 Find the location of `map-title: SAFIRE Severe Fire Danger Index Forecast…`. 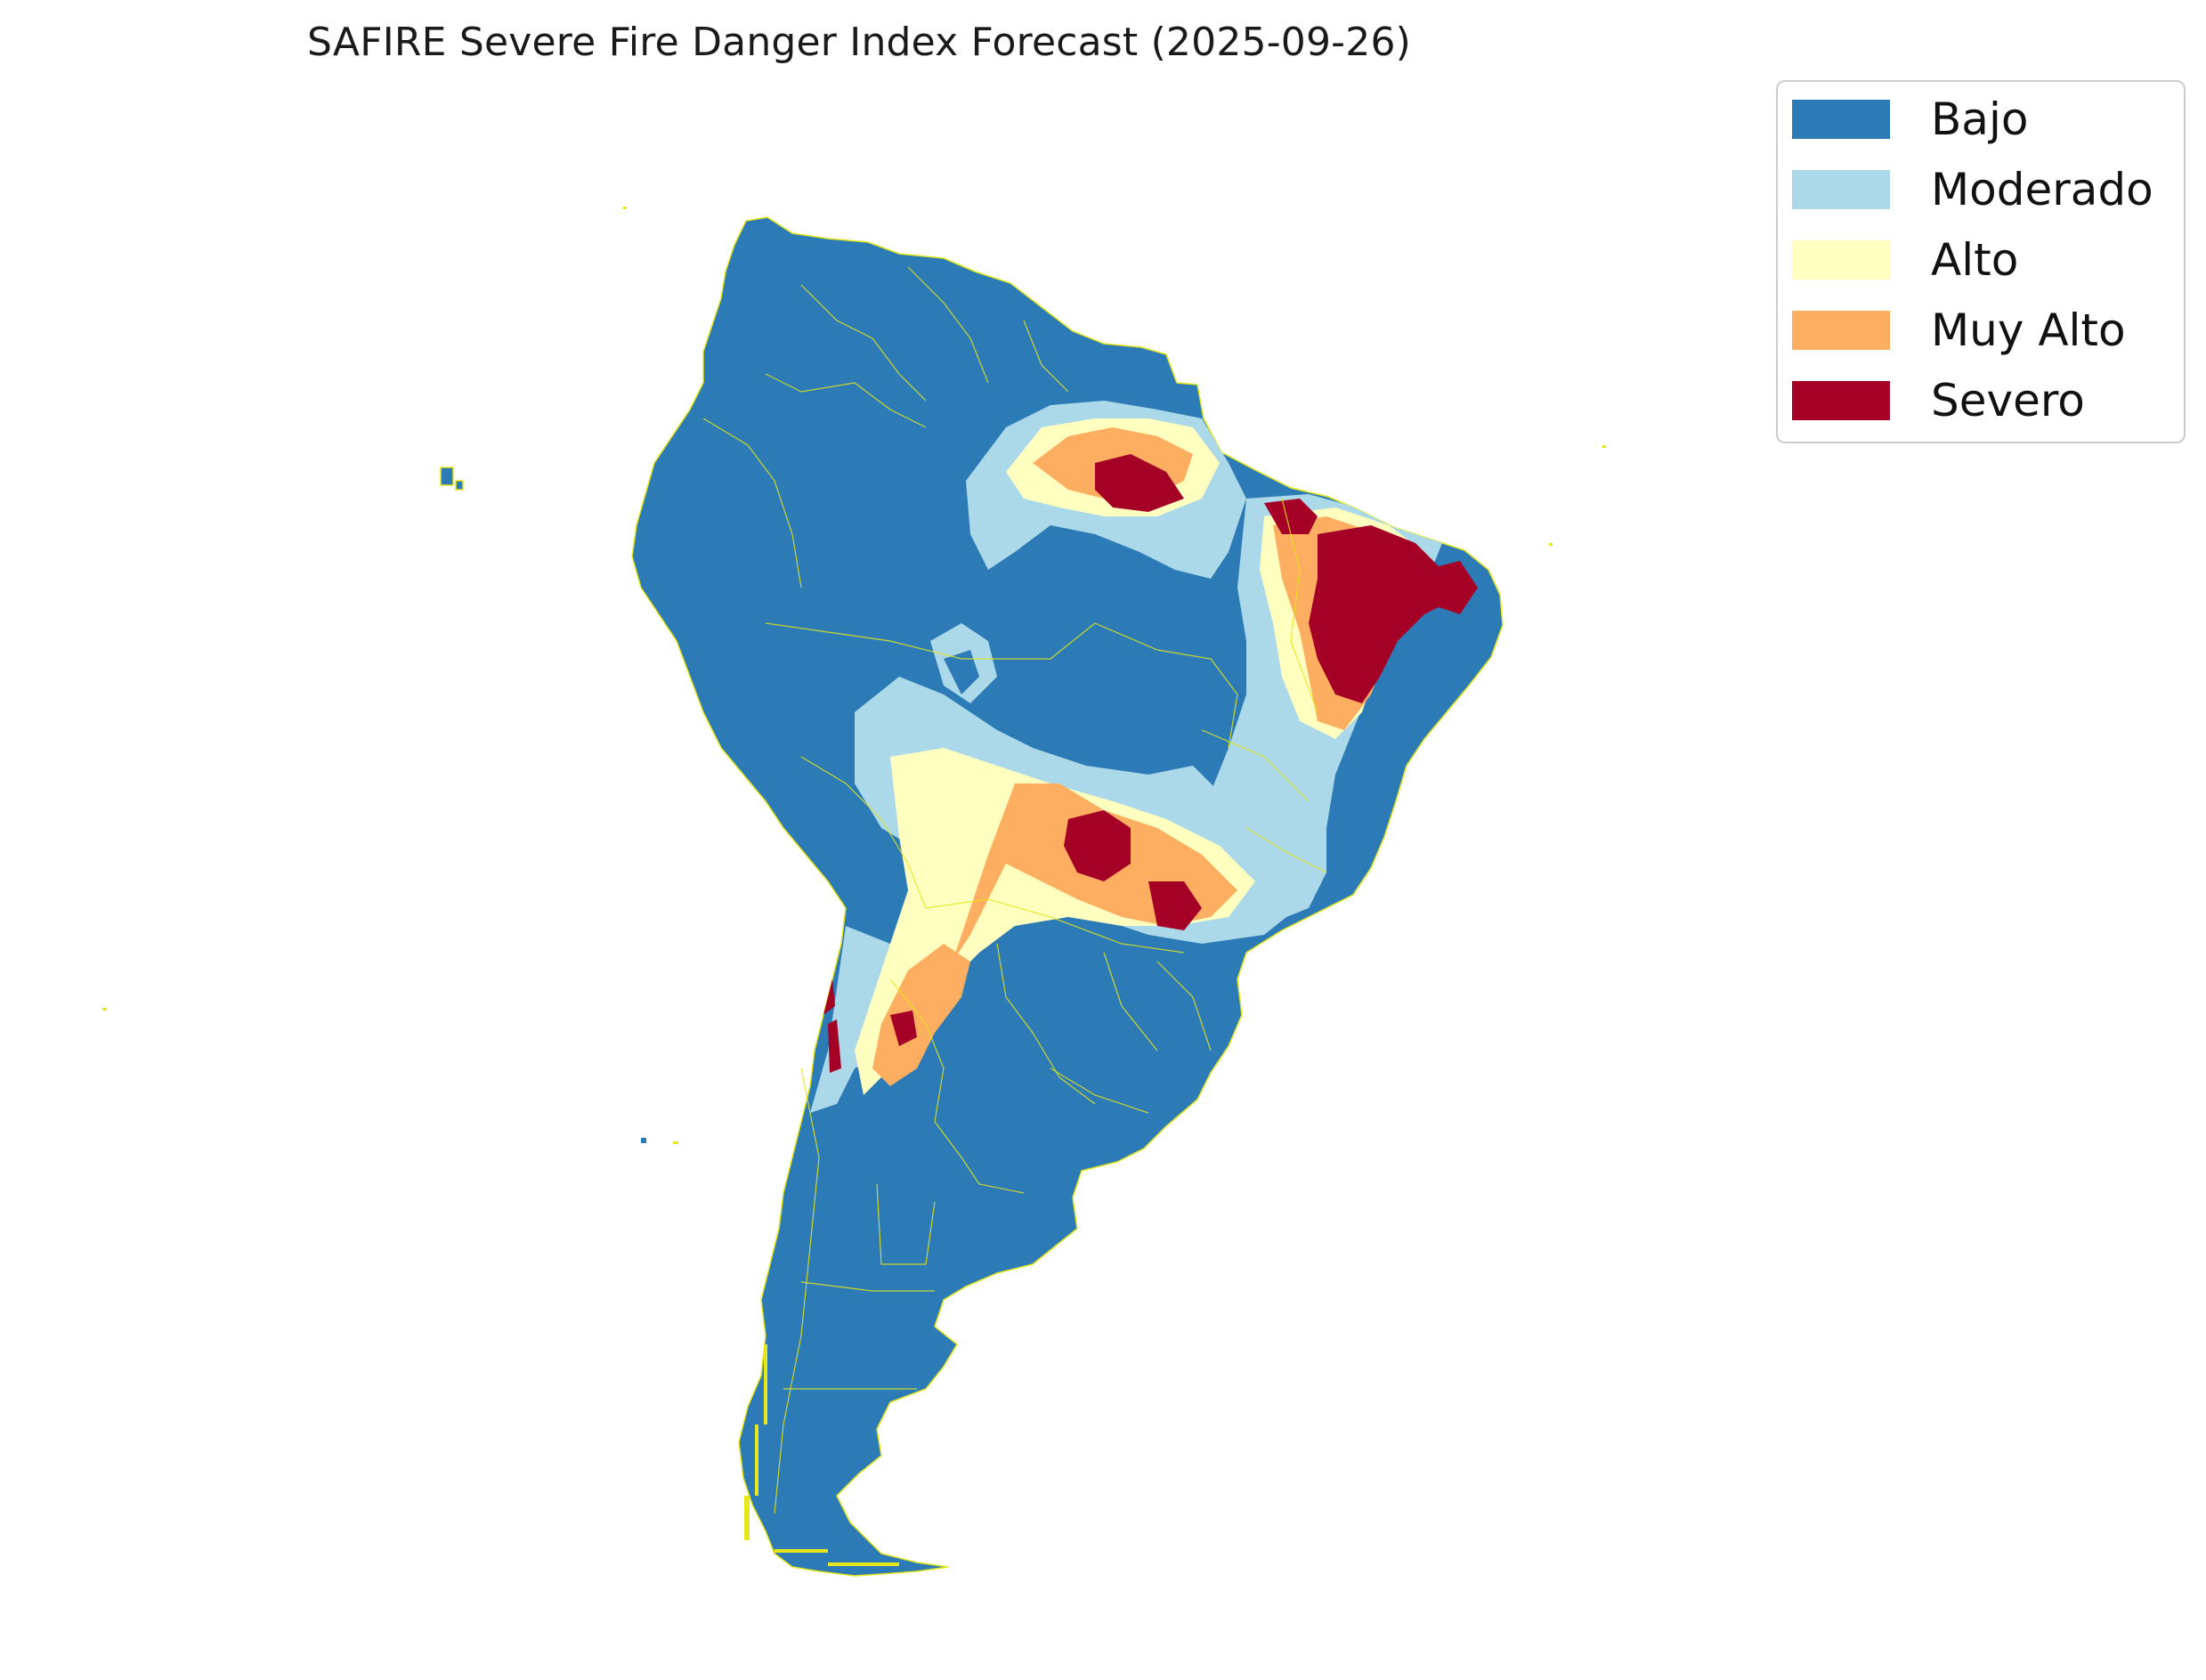

map-title: SAFIRE Severe Fire Danger Index Forecast… is located at coordinates (859, 42).